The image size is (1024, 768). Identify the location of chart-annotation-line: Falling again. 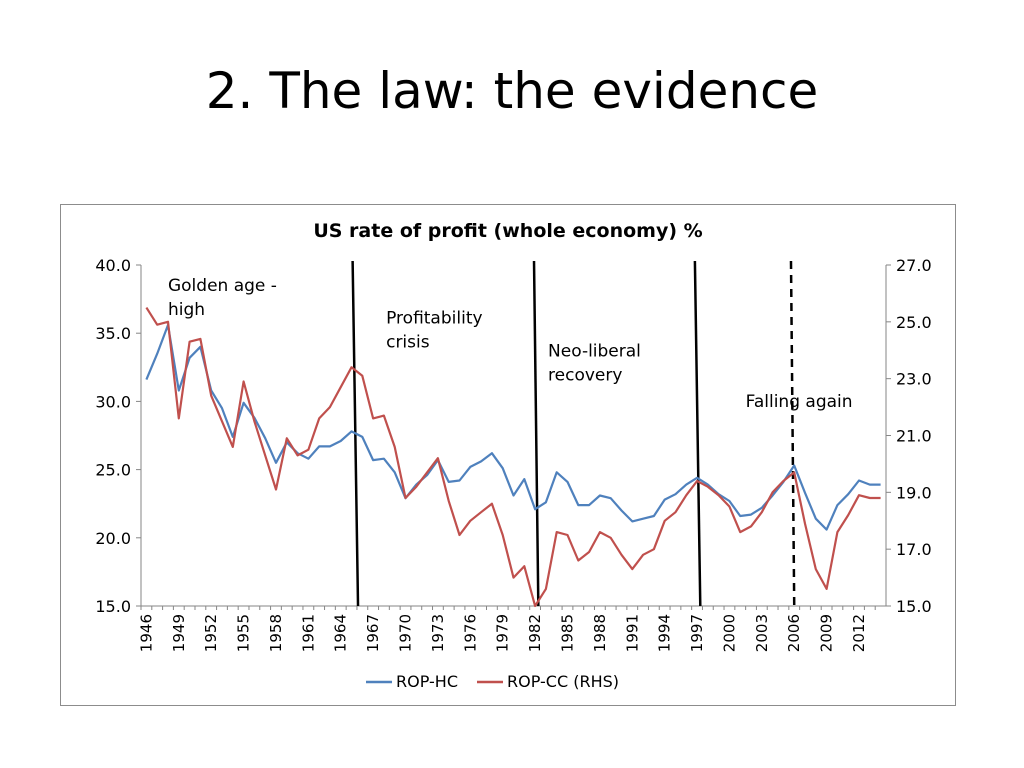
(799, 402).